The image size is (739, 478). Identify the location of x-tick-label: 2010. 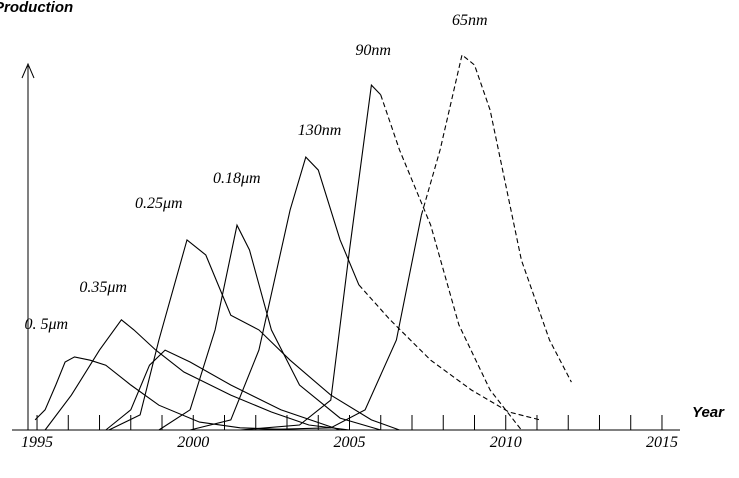
(506, 442).